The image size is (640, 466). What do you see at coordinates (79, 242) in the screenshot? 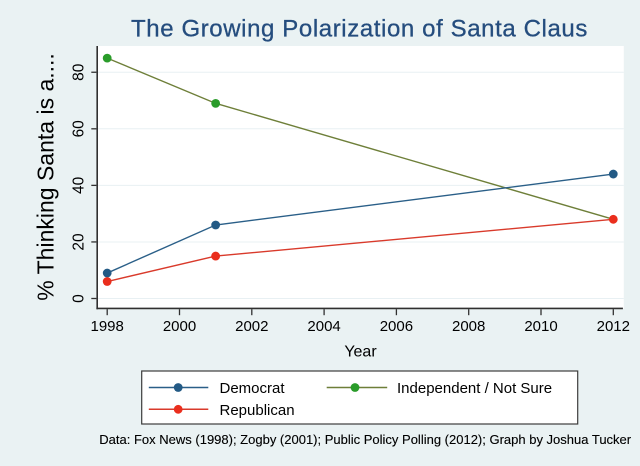
I see `svg-text: 20` at bounding box center [79, 242].